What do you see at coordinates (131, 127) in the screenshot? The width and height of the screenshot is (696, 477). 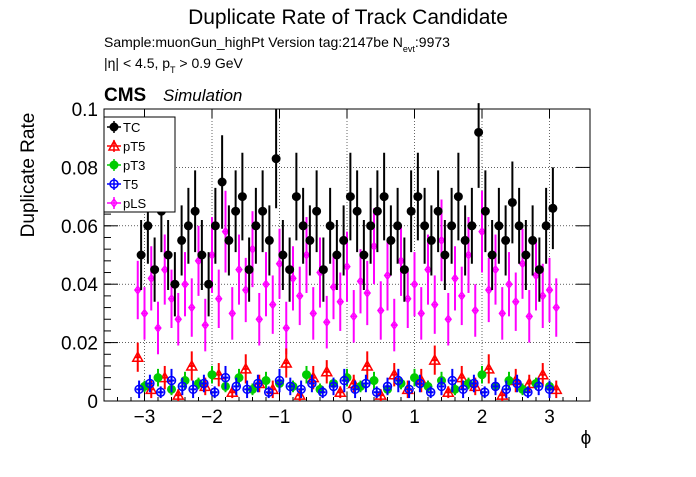 I see `legend-label: TC` at bounding box center [131, 127].